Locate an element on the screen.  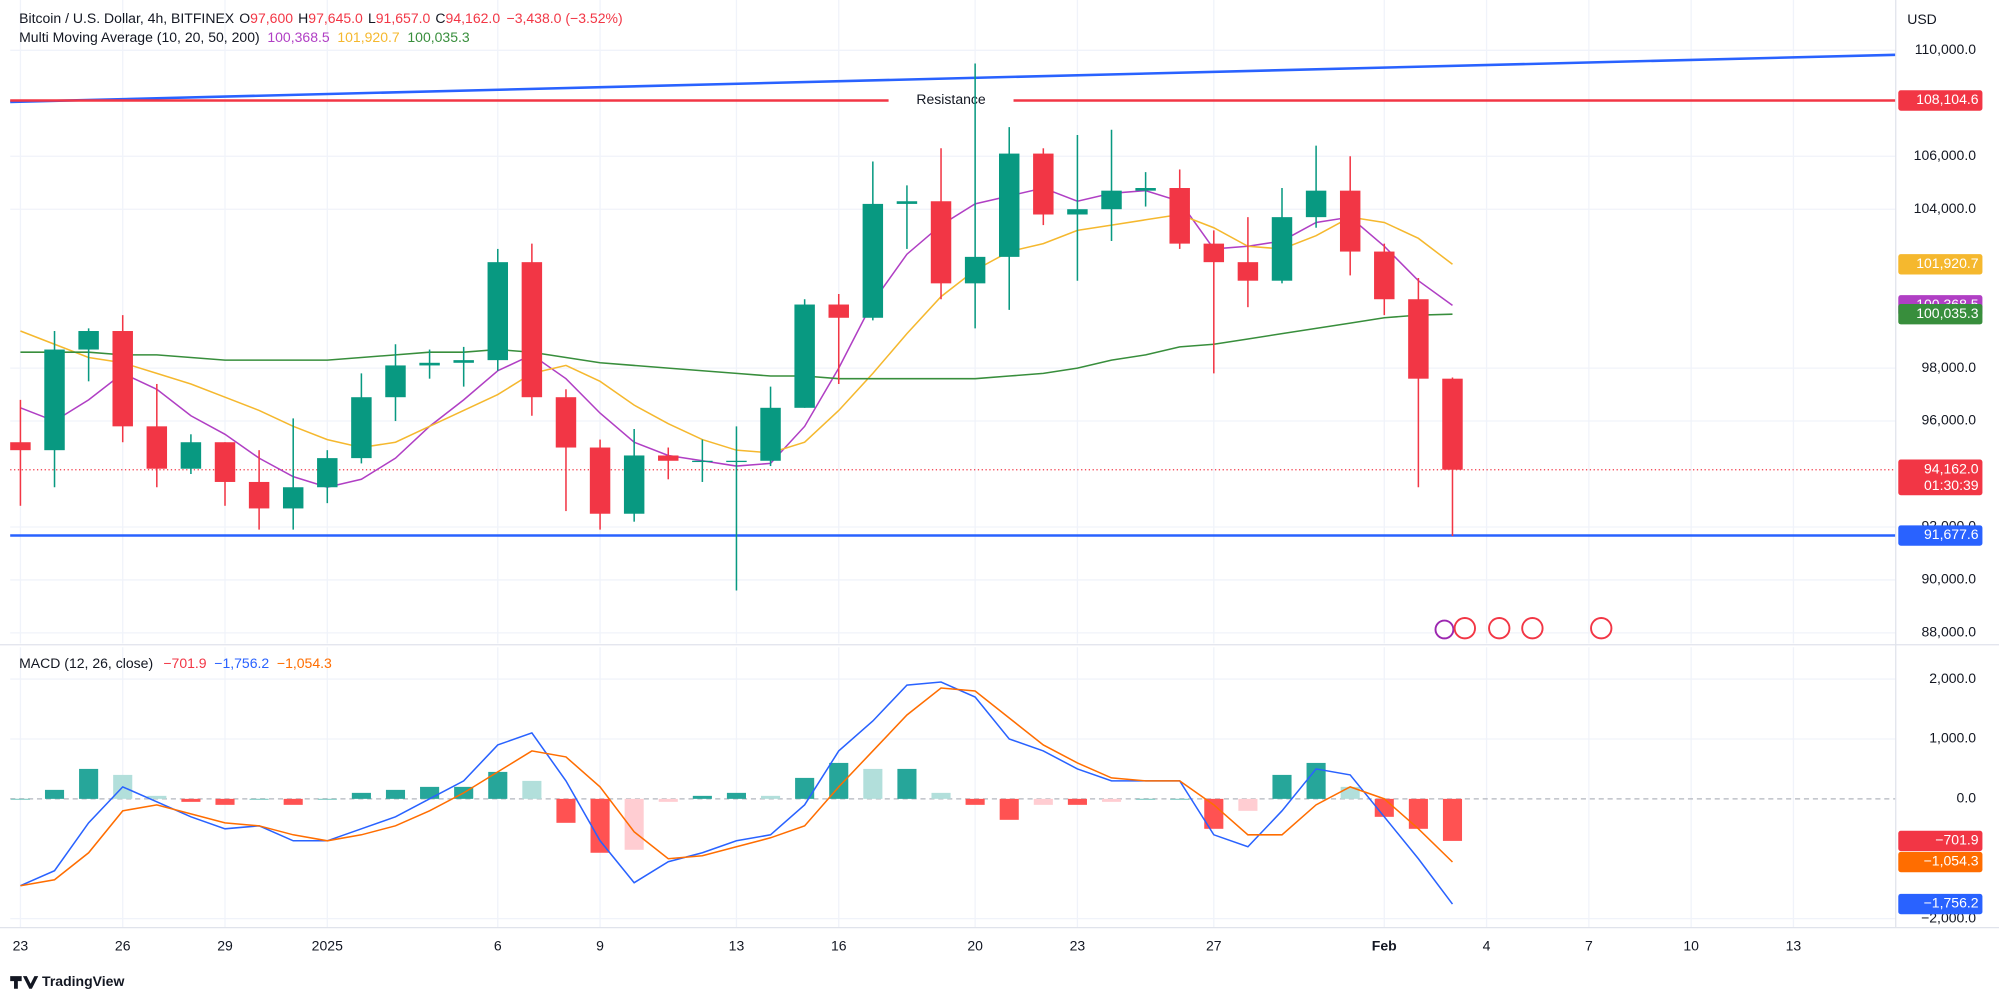
resistance-label: Resistance is located at coordinates (951, 99).